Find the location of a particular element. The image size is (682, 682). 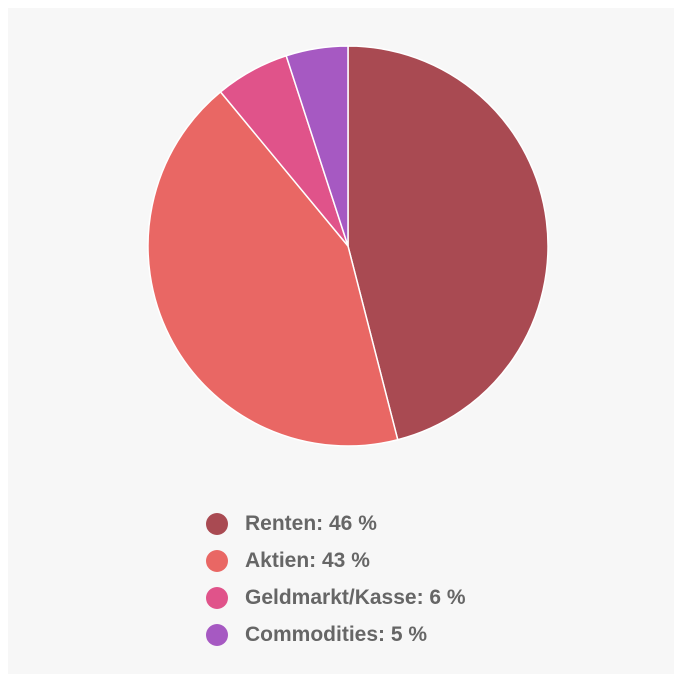

legend-swatch-renten is located at coordinates (217, 523).